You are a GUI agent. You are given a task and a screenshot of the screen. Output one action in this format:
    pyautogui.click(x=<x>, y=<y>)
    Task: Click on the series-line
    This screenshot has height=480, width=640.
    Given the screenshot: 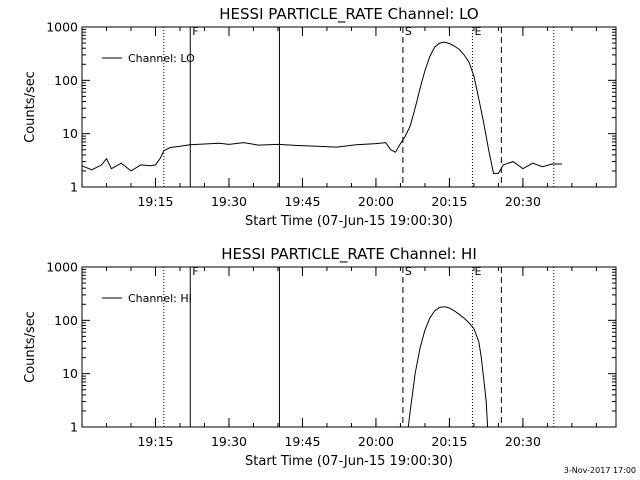 What is the action you would take?
    pyautogui.click(x=448, y=367)
    